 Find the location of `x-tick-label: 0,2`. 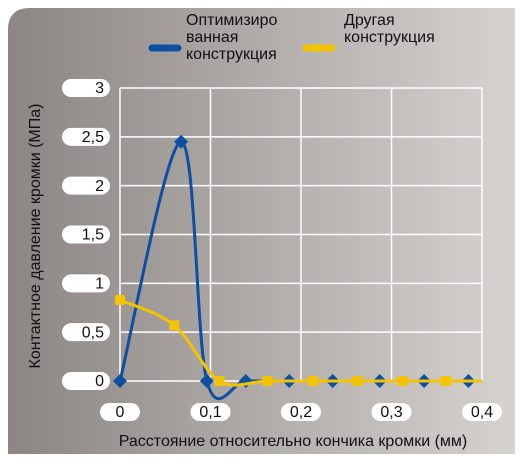

x-tick-label: 0,2 is located at coordinates (301, 412).